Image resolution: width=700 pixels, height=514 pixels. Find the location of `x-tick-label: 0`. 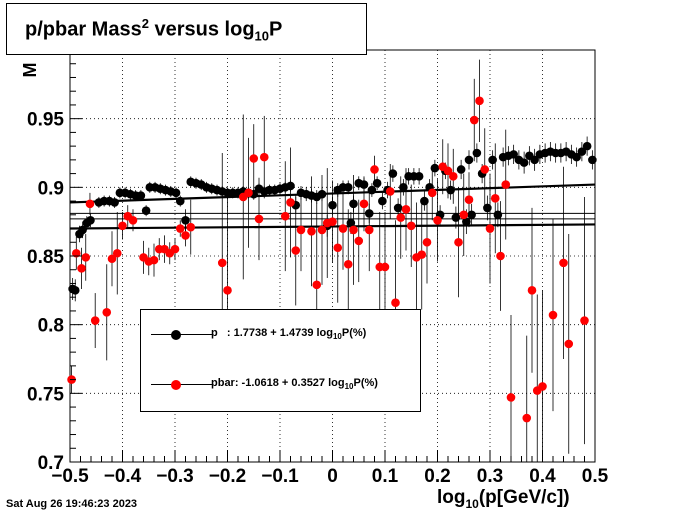

x-tick-label: 0 is located at coordinates (332, 476).